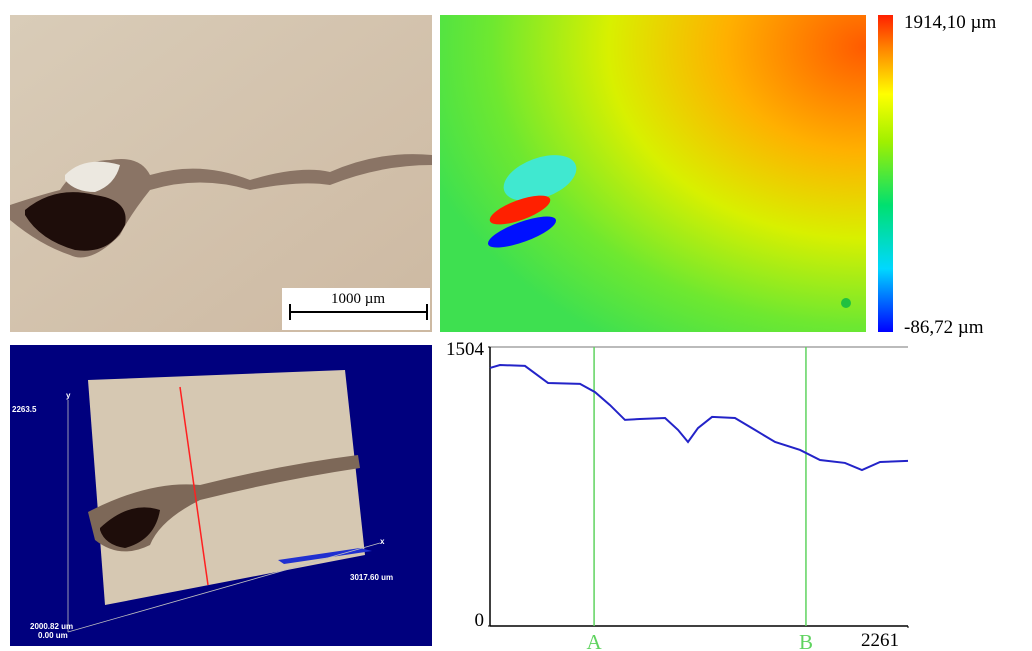 This screenshot has height=651, width=1032. Describe the element at coordinates (480, 620) in the screenshot. I see `y-tick-label: 0` at that location.